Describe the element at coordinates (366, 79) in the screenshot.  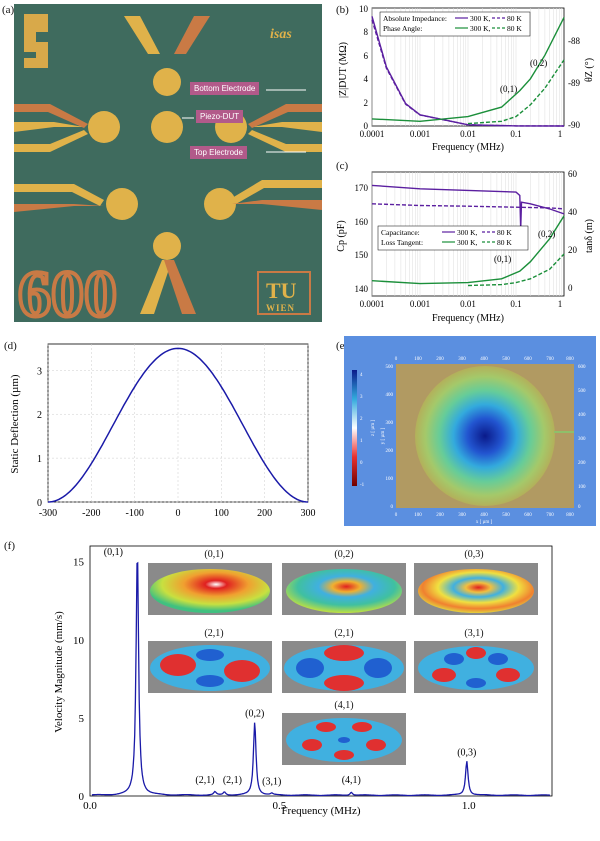
I see `b-ytick-2: 4` at that location.